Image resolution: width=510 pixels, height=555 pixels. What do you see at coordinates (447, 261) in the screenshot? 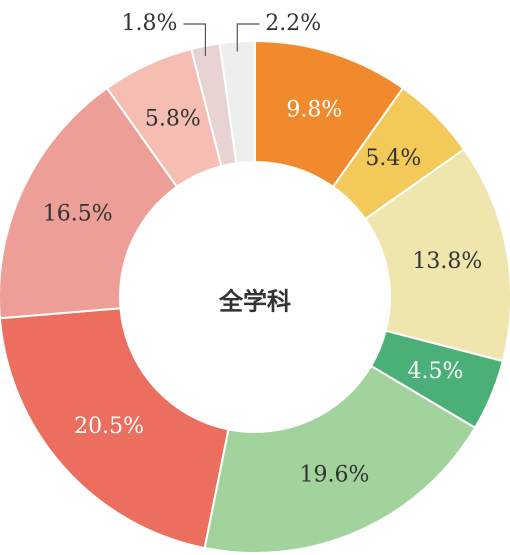
I see `slice-label-2: 13.8%` at bounding box center [447, 261].